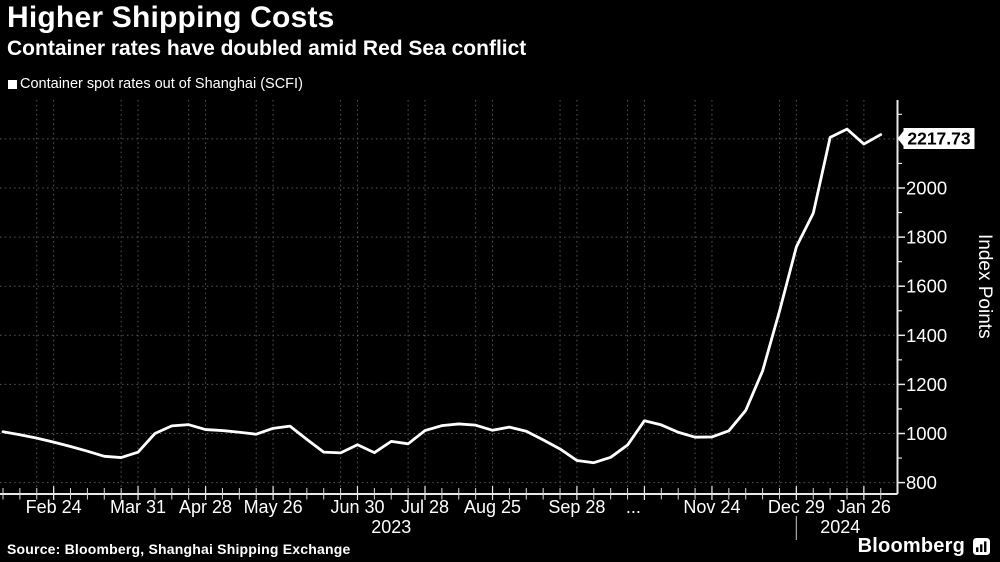 This screenshot has width=1000, height=562. I want to click on y-tick-label: 1400, so click(926, 335).